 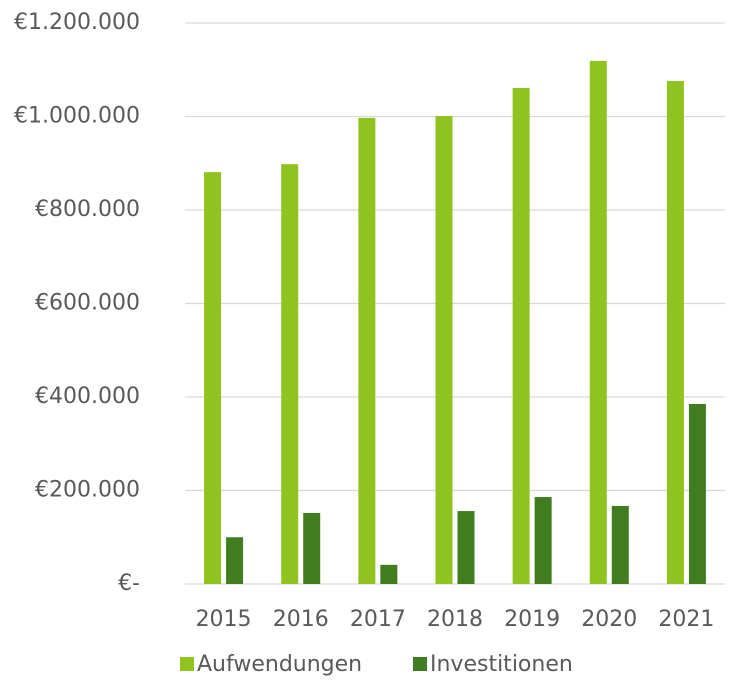 What do you see at coordinates (77, 116) in the screenshot?
I see `y-tick-label: €1.000.000` at bounding box center [77, 116].